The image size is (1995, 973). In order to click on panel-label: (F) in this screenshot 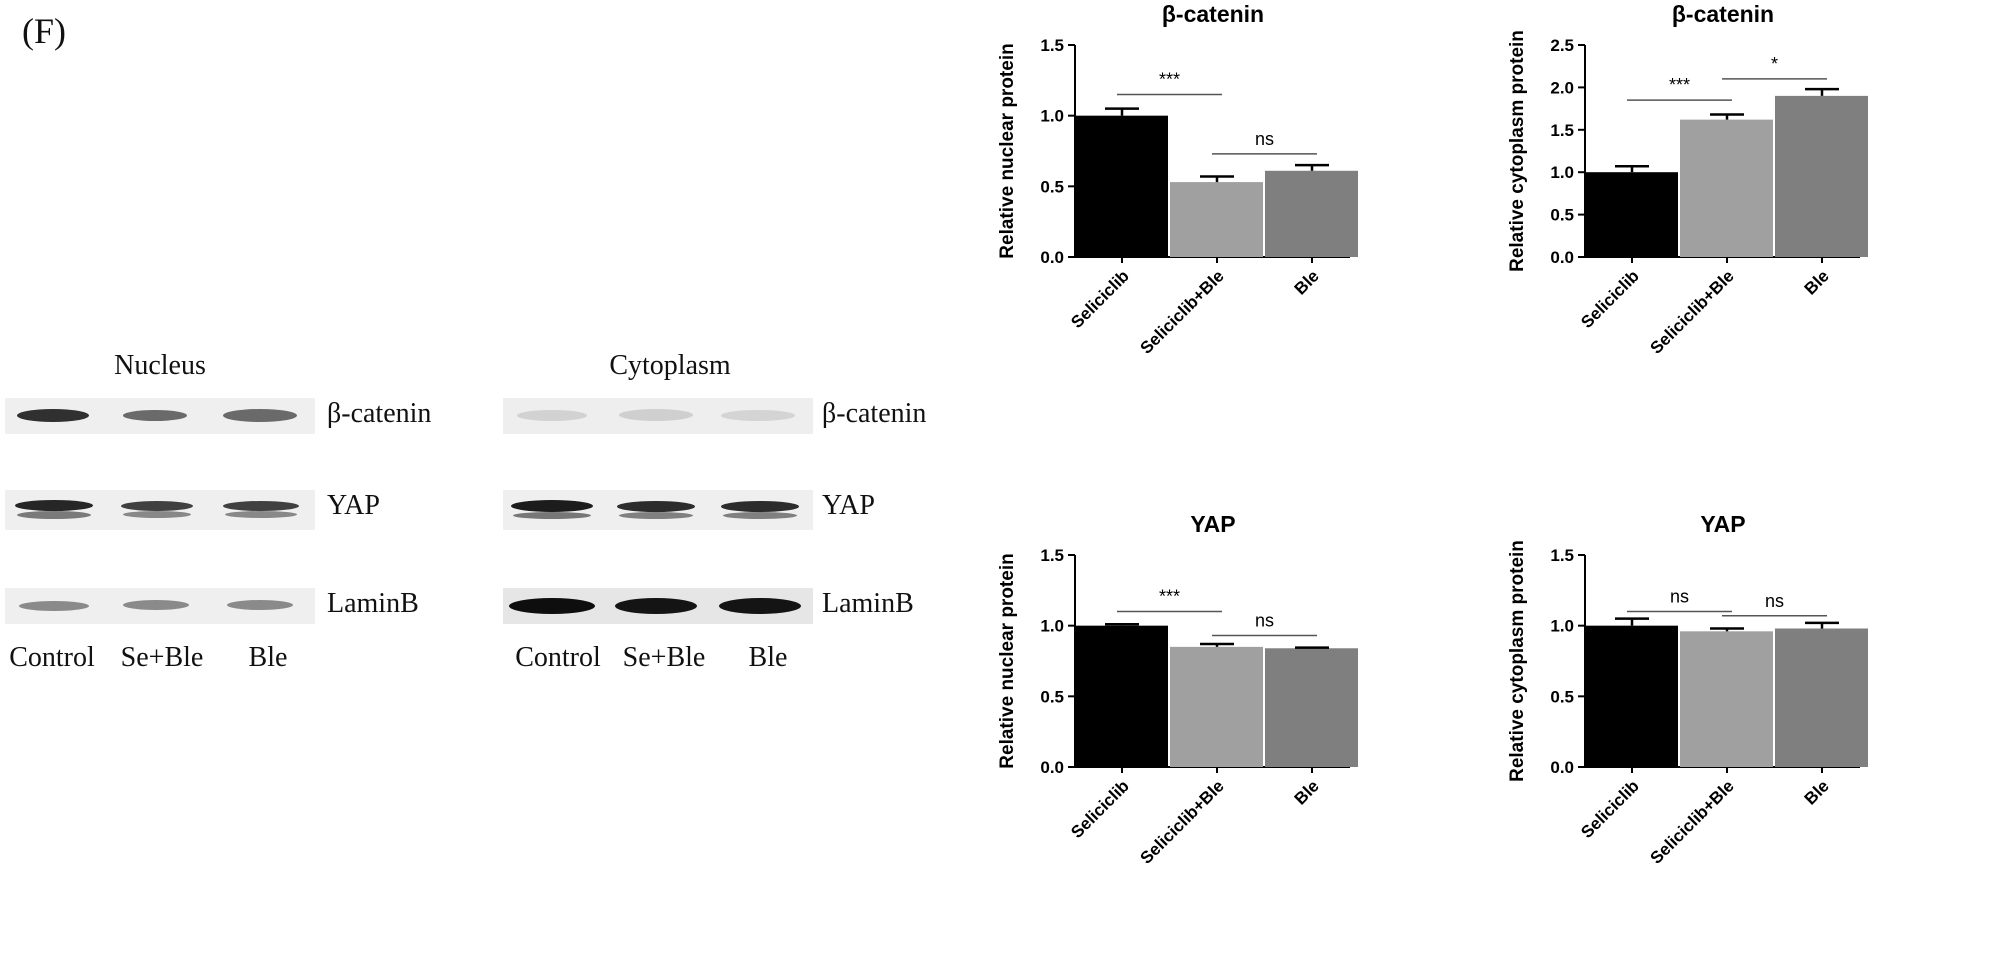, I will do `click(44, 31)`.